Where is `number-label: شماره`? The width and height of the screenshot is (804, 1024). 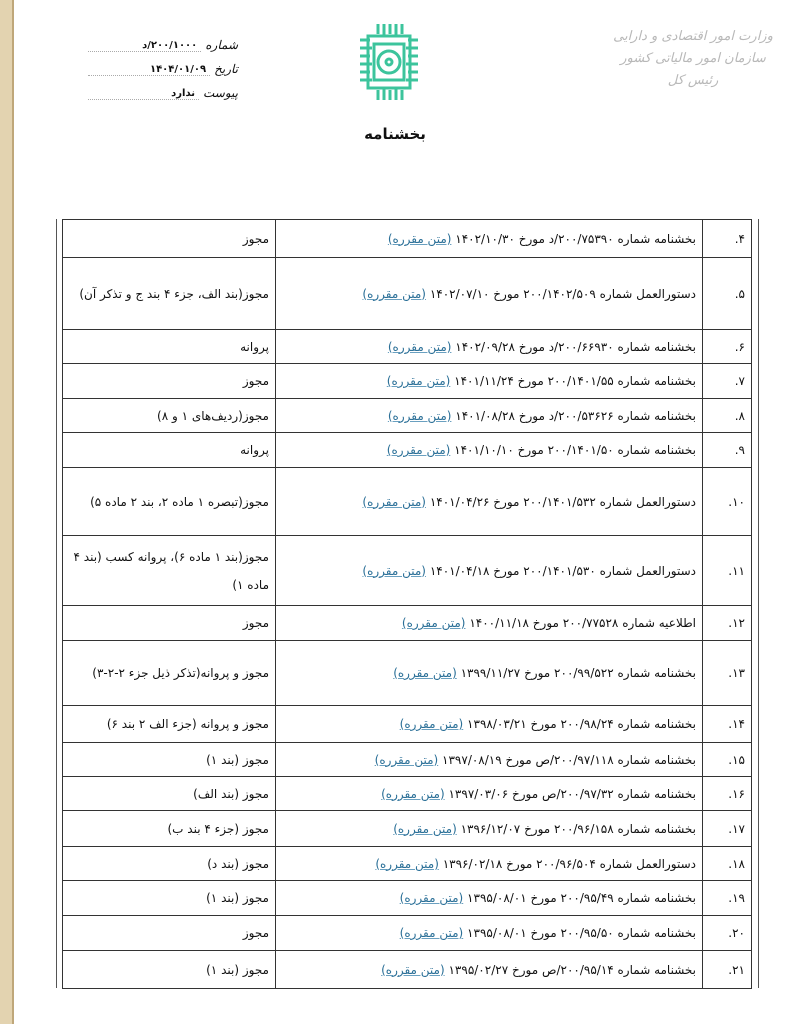 number-label: شماره is located at coordinates (221, 45).